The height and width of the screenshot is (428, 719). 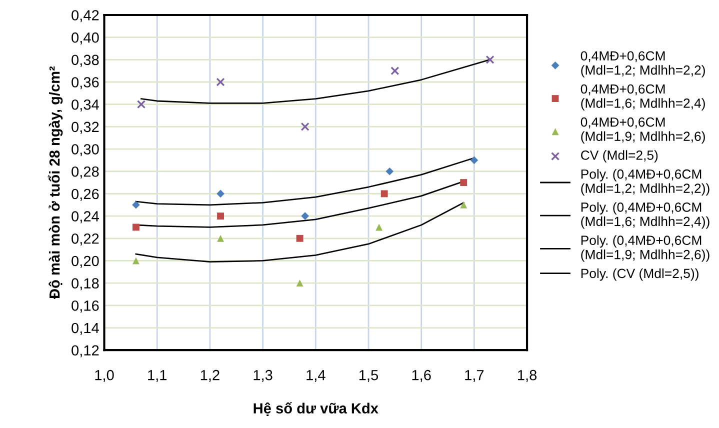 I want to click on x-tick-label: 1,7, so click(x=474, y=376).